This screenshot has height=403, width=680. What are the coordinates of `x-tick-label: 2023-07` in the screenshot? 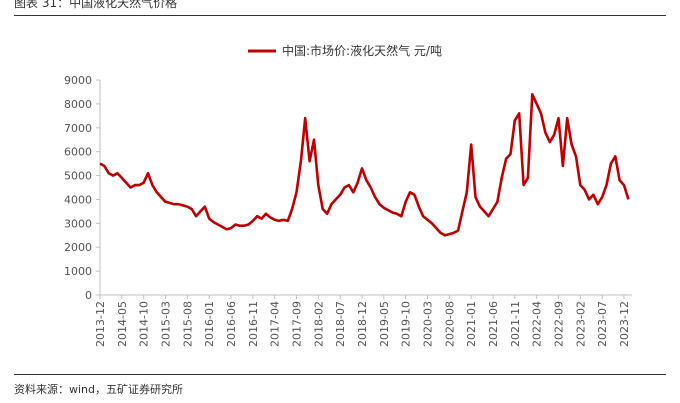 It's located at (602, 324).